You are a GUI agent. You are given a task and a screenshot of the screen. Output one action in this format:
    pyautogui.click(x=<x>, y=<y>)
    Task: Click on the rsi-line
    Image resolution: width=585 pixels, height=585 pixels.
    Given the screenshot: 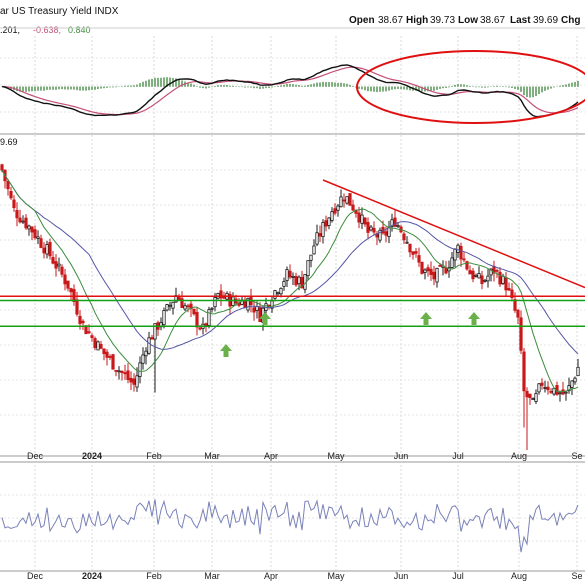 What is the action you would take?
    pyautogui.click(x=290, y=526)
    